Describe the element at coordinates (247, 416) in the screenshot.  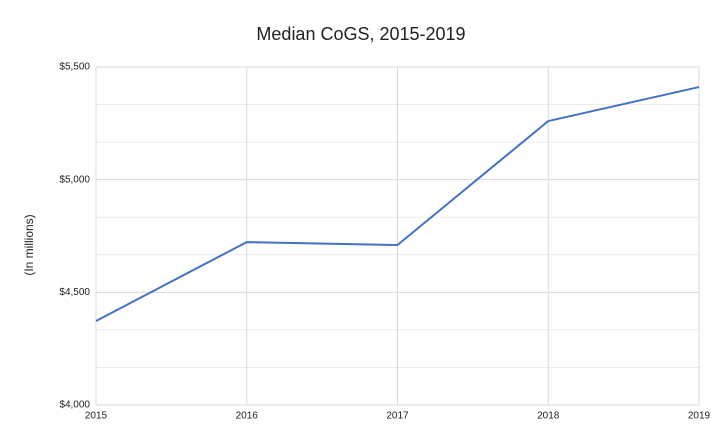
I see `x-tick-label: 2016` at that location.